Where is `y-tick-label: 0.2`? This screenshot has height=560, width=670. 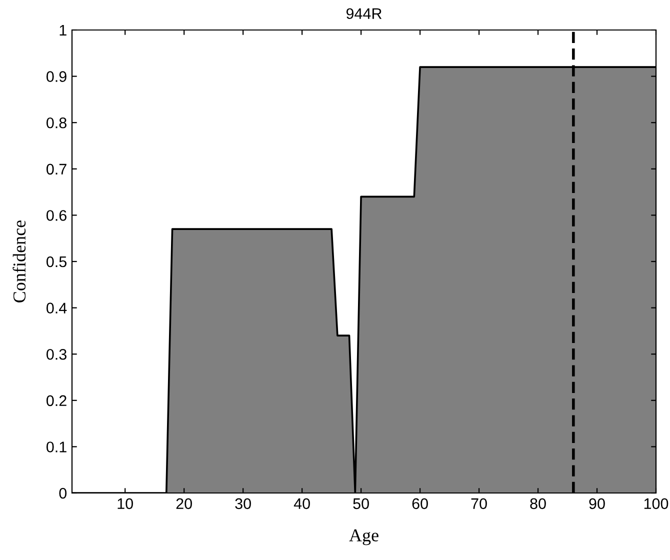 y-tick-label: 0.2 is located at coordinates (56, 400).